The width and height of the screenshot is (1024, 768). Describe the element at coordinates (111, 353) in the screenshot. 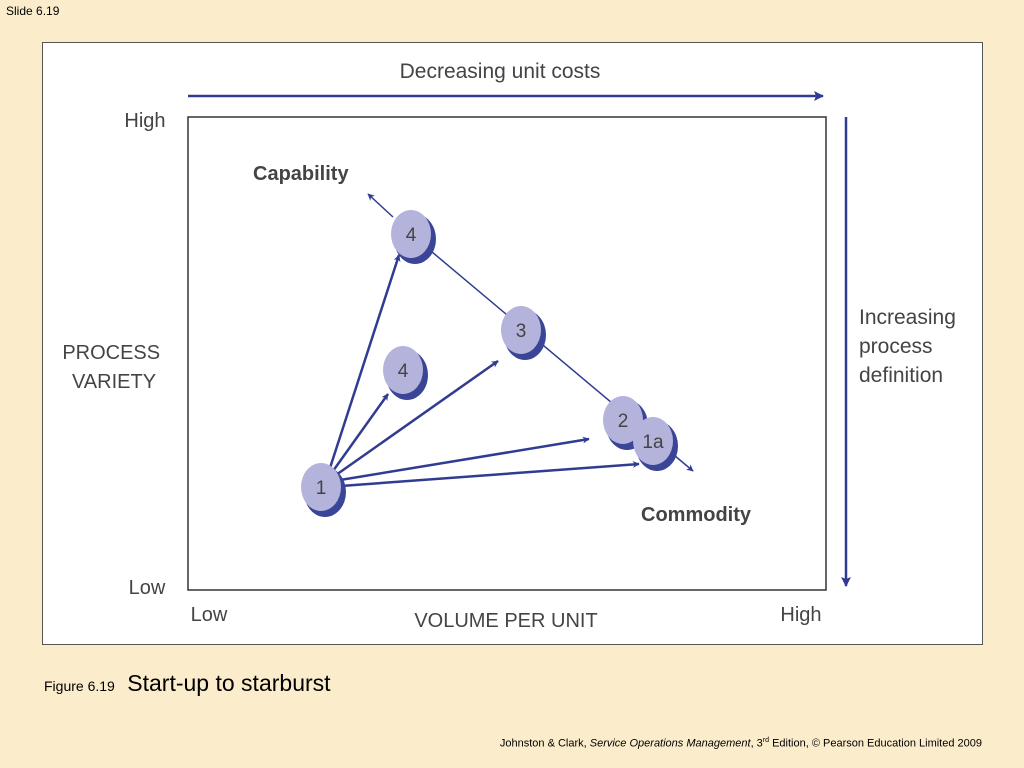

I see `y-axis-title-line-1: PROCESS` at that location.